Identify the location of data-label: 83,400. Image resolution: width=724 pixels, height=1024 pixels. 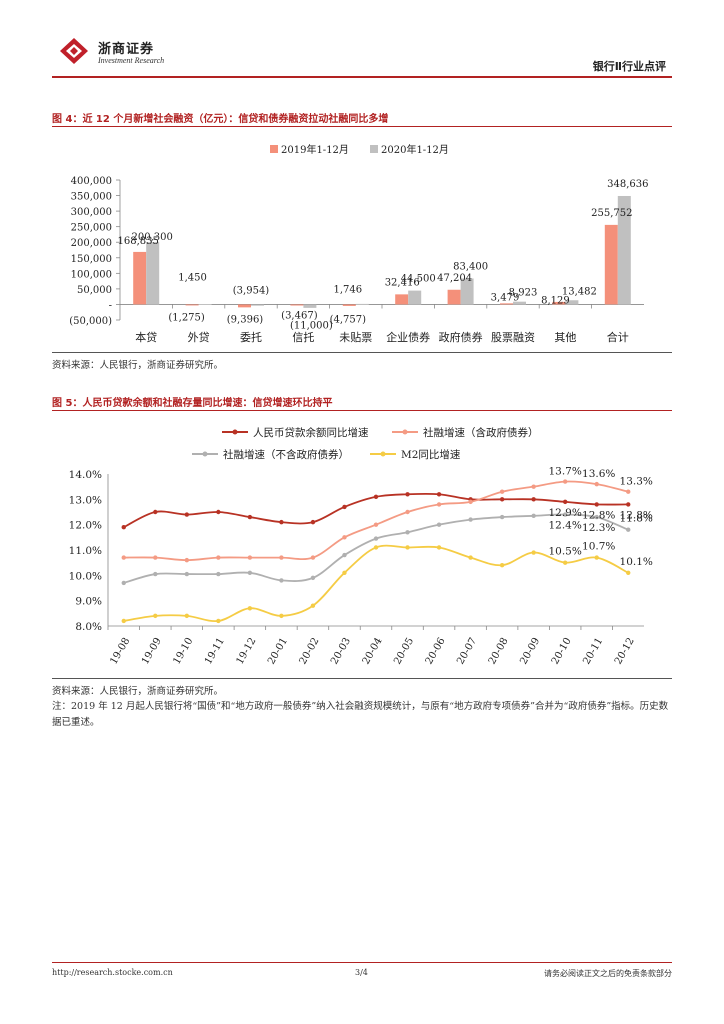
(470, 266).